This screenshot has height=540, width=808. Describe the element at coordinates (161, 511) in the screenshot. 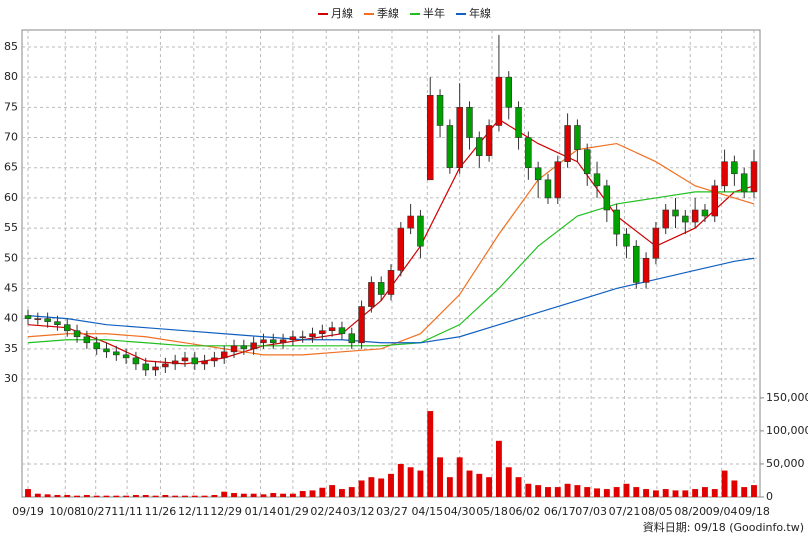

I see `x-tick-label: 11/26` at that location.